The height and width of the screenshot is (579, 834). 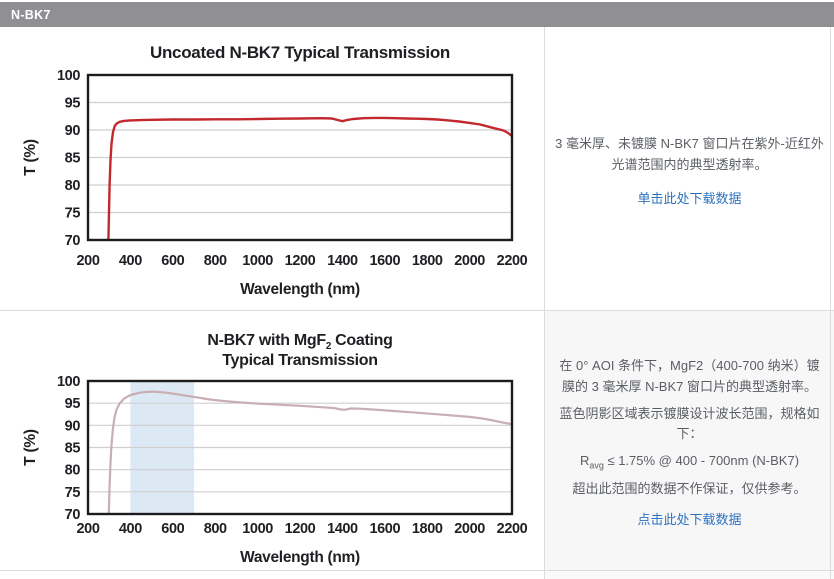 What do you see at coordinates (300, 52) in the screenshot?
I see `chart-title: Uncoated N-BK7 Typical Transmission` at bounding box center [300, 52].